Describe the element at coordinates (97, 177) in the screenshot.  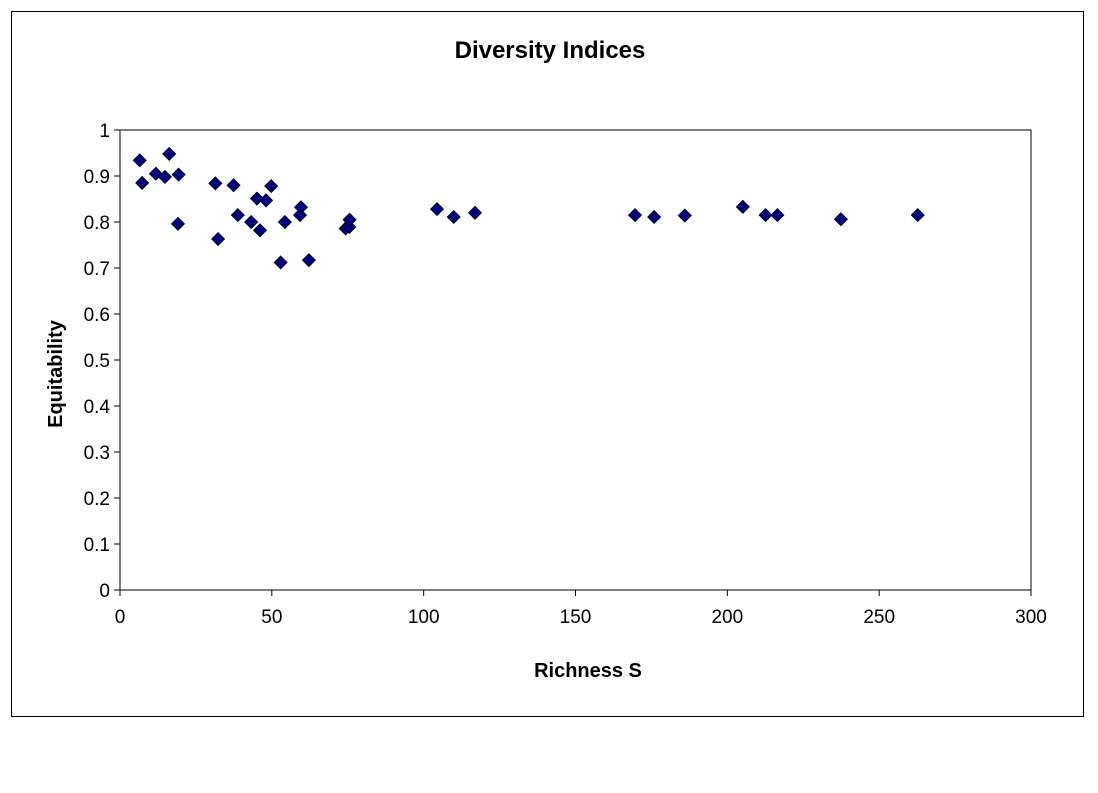
I see `y-tick-label: 0.9` at that location.